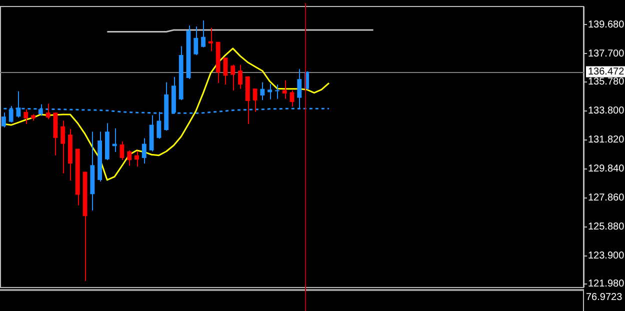  I want to click on ref-line-label: 136.472, so click(606, 72).